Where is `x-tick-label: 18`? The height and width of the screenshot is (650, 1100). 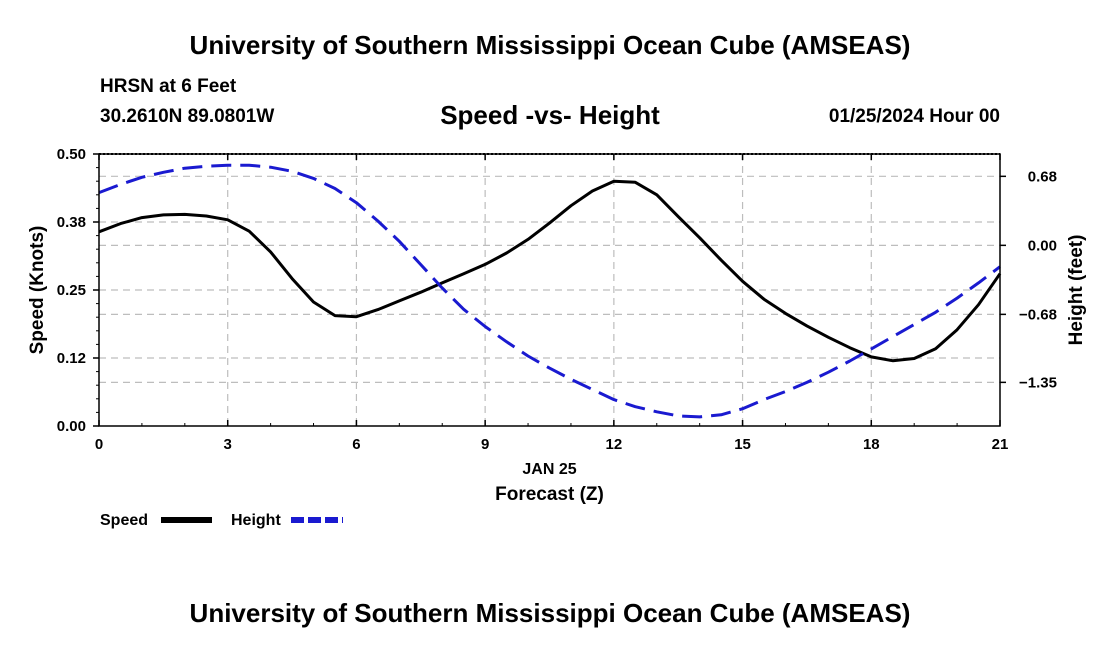
x-tick-label: 18 is located at coordinates (871, 444).